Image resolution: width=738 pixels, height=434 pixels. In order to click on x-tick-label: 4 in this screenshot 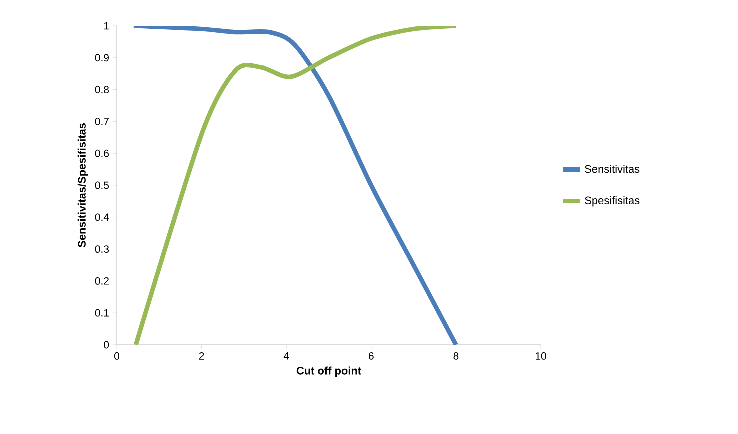, I will do `click(287, 356)`.